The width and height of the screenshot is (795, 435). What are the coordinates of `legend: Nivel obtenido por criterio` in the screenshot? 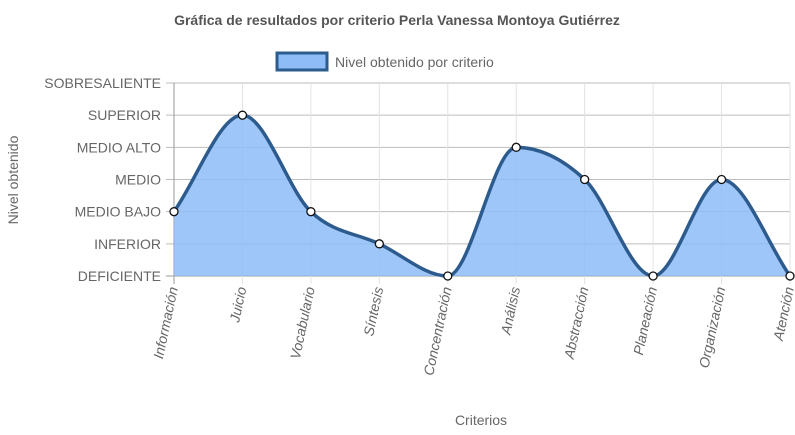 It's located at (384, 61).